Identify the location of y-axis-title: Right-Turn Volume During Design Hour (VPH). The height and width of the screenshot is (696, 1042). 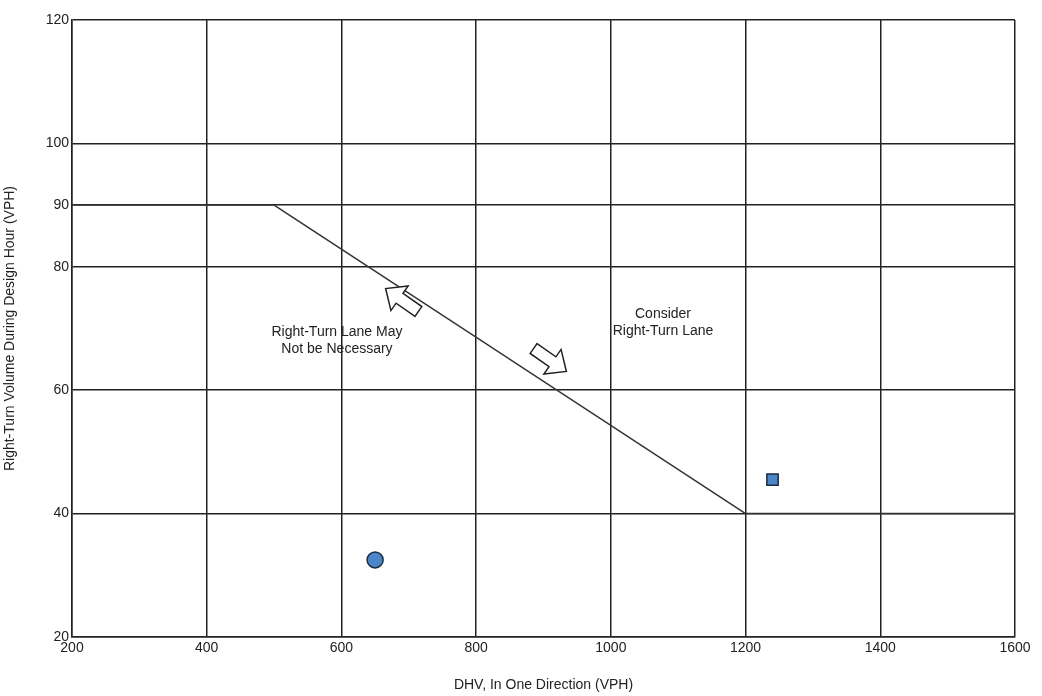
(9, 328).